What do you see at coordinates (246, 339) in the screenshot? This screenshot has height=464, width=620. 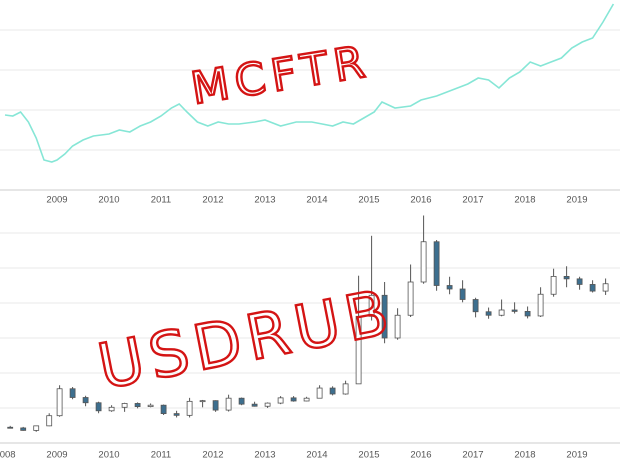 I see `annotation: USDRUB` at bounding box center [246, 339].